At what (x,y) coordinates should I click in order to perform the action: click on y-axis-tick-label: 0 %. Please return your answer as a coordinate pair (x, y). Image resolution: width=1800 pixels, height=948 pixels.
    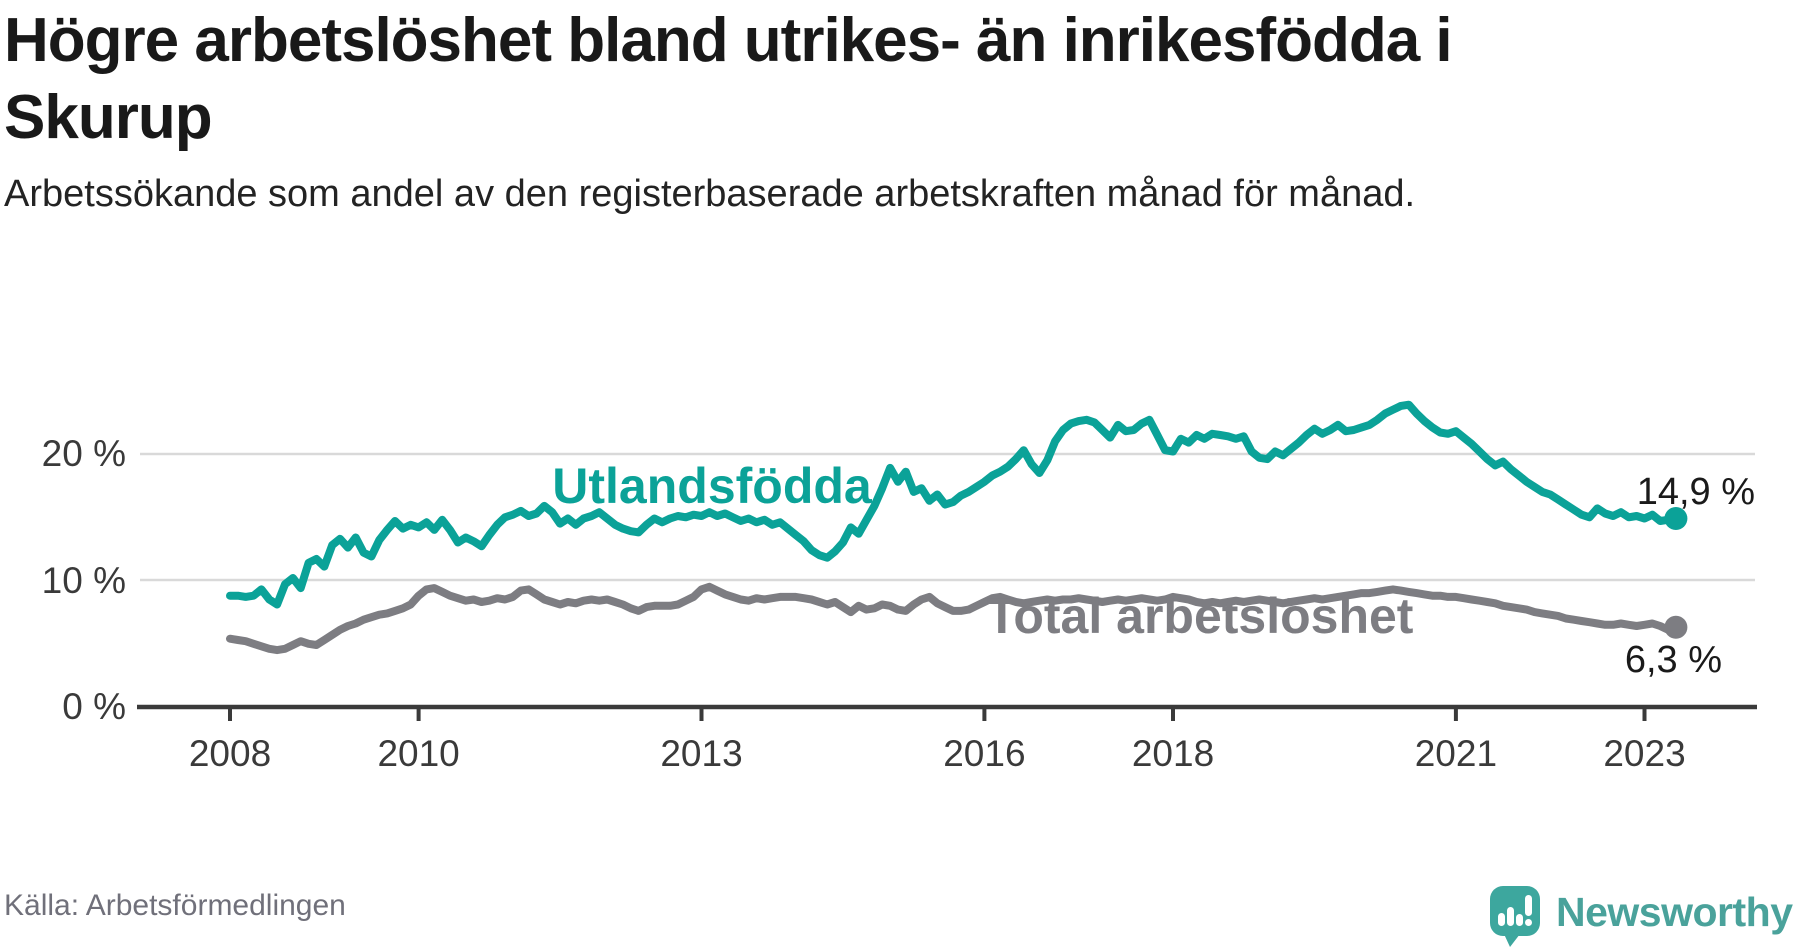
    Looking at the image, I should click on (94, 706).